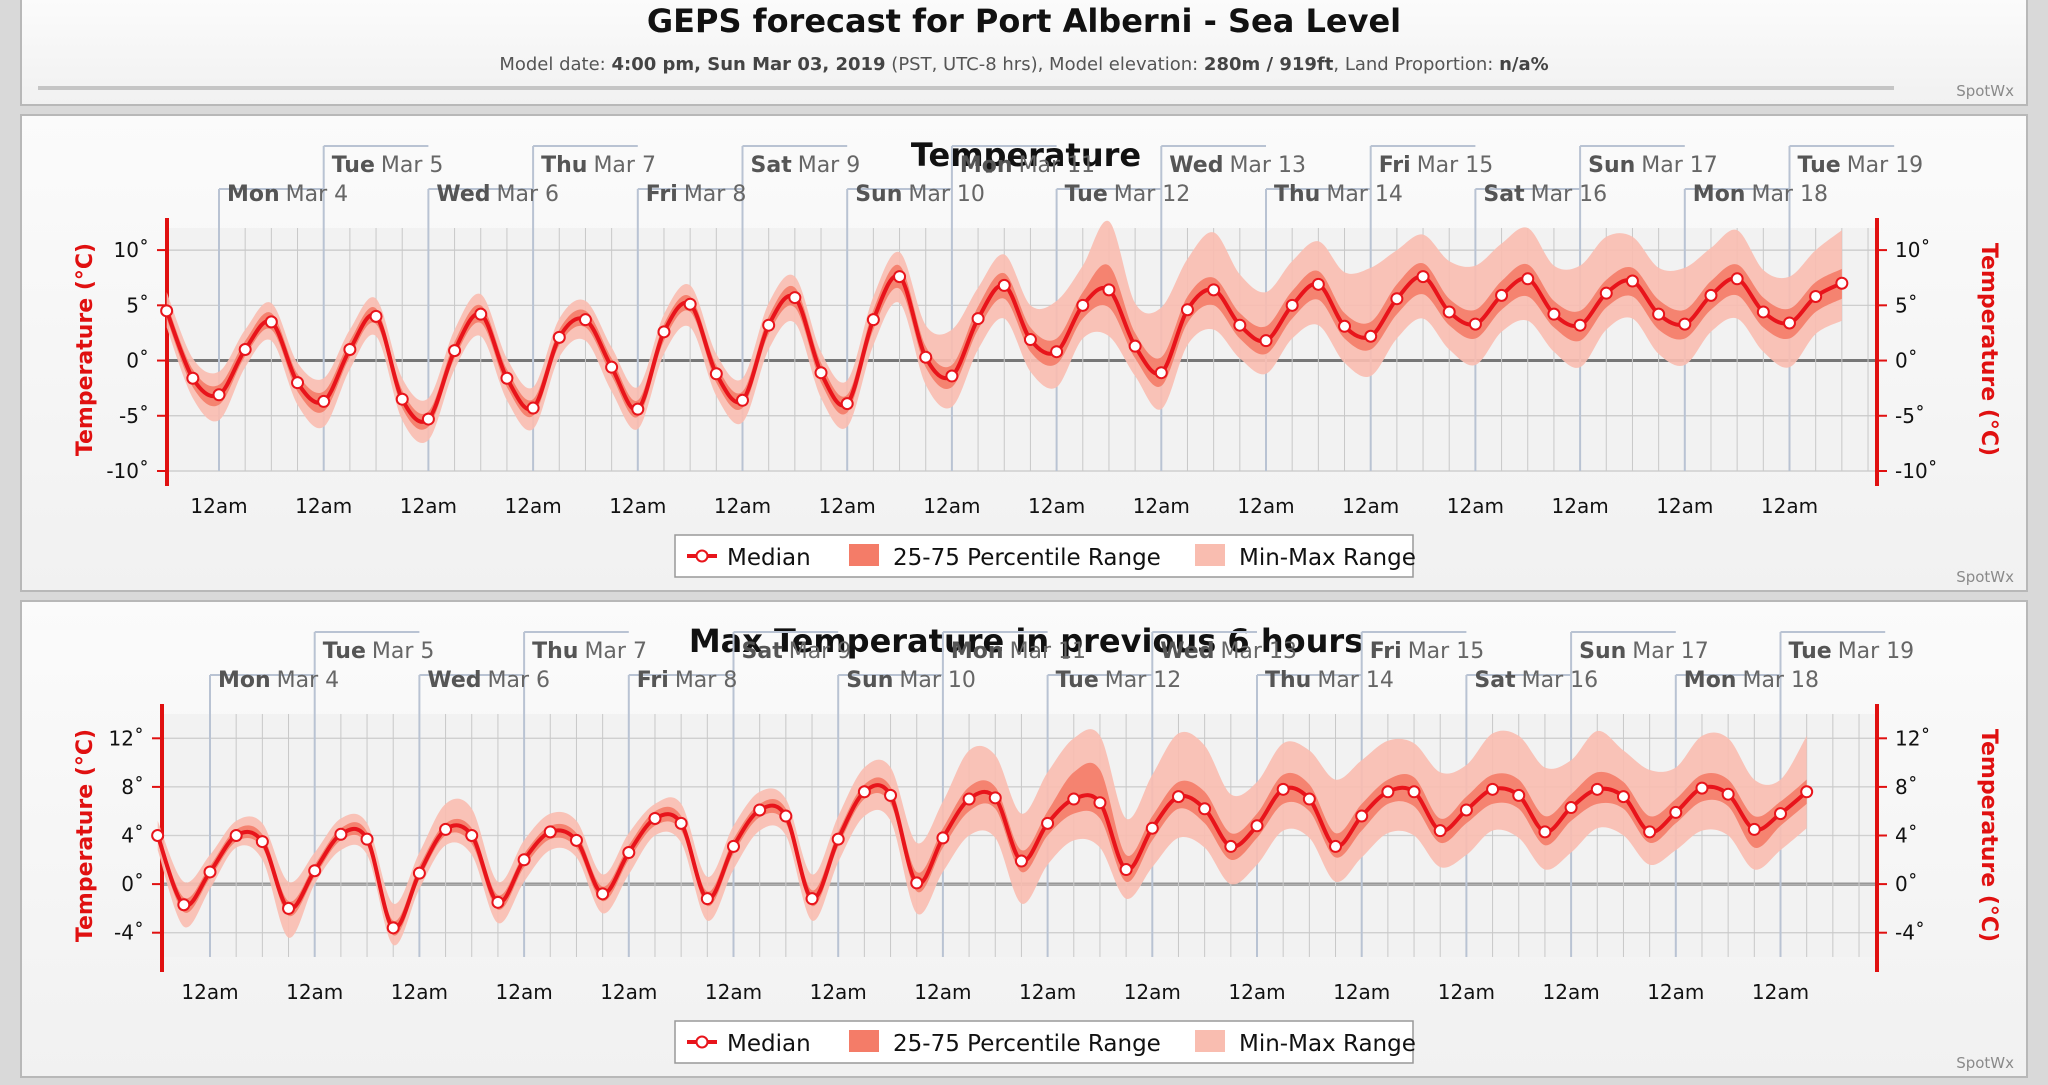 The width and height of the screenshot is (2048, 1085). I want to click on day-date: Mar 7, so click(615, 651).